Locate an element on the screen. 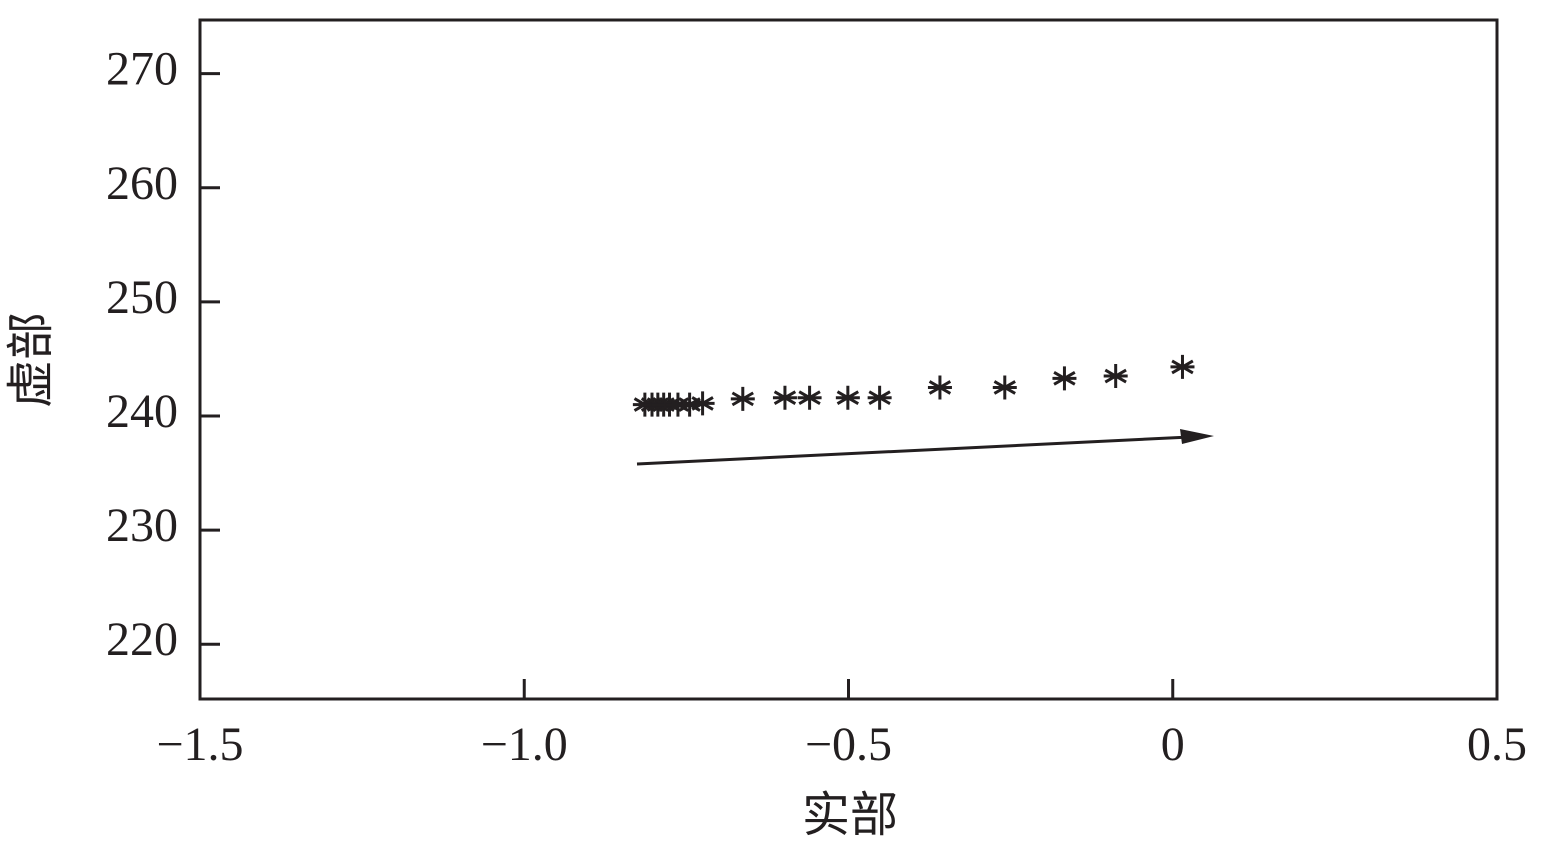  y-tick-label: 240 is located at coordinates (142, 411).